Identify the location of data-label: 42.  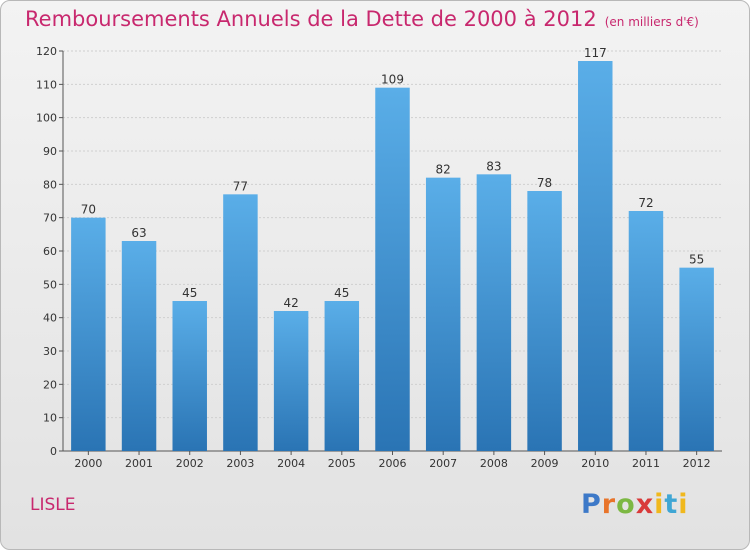
(290, 303).